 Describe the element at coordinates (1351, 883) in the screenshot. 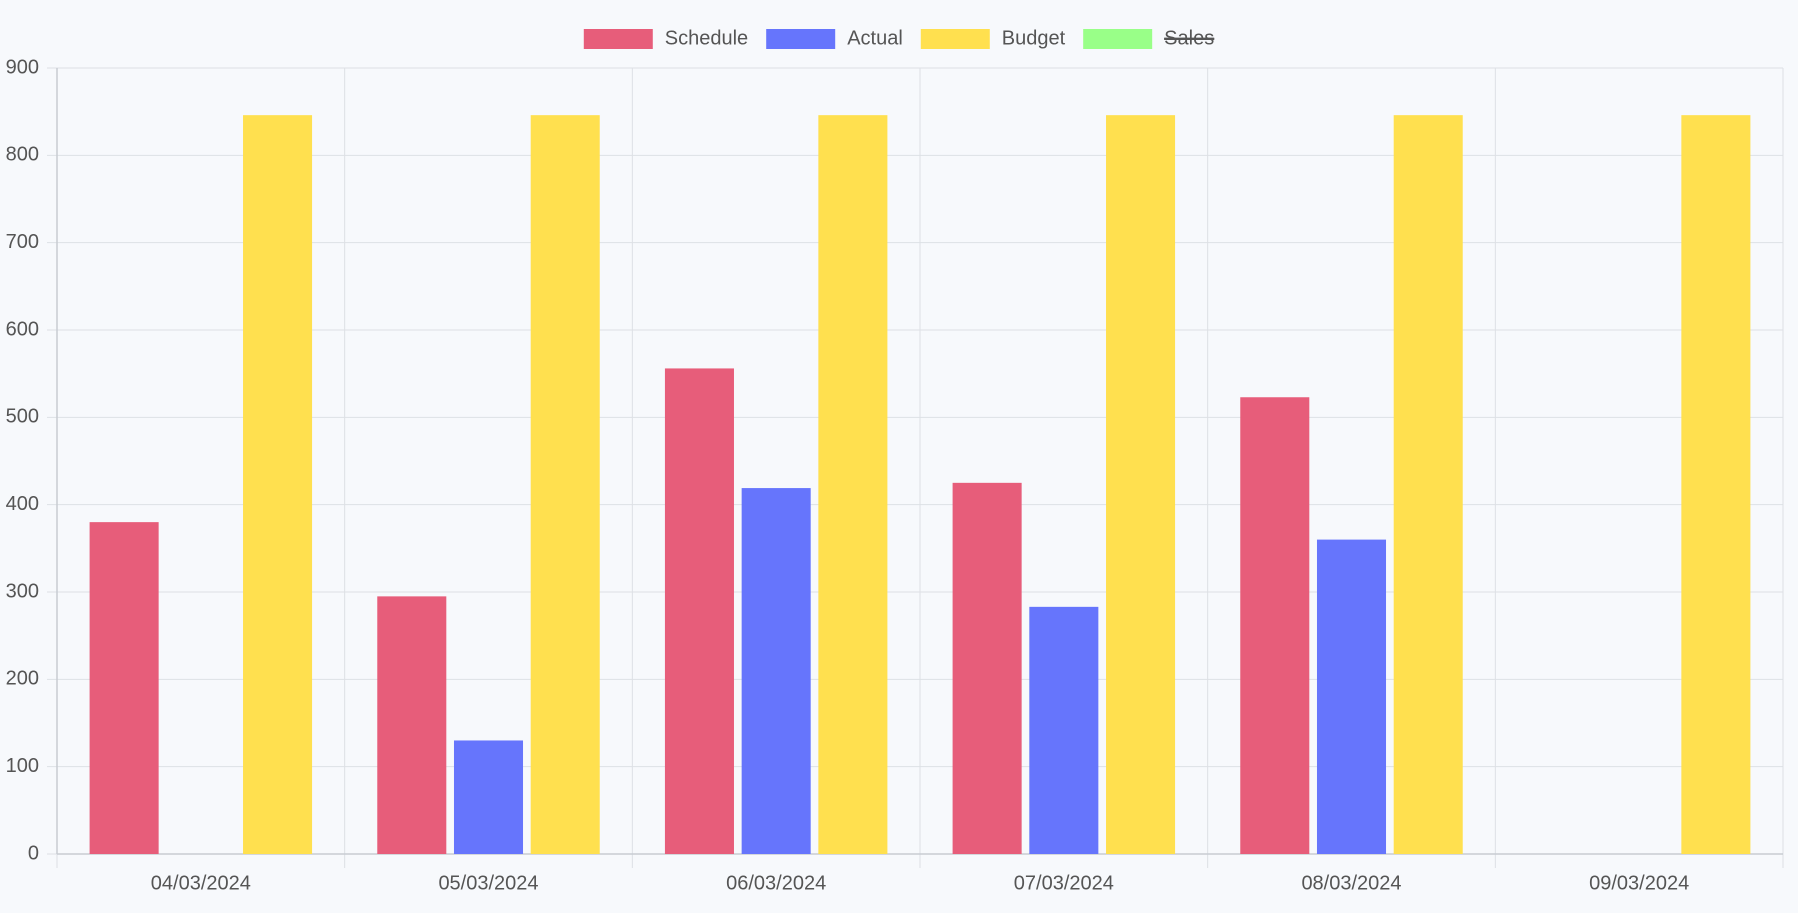

I see `x-tick-label: 08/03/2024` at that location.